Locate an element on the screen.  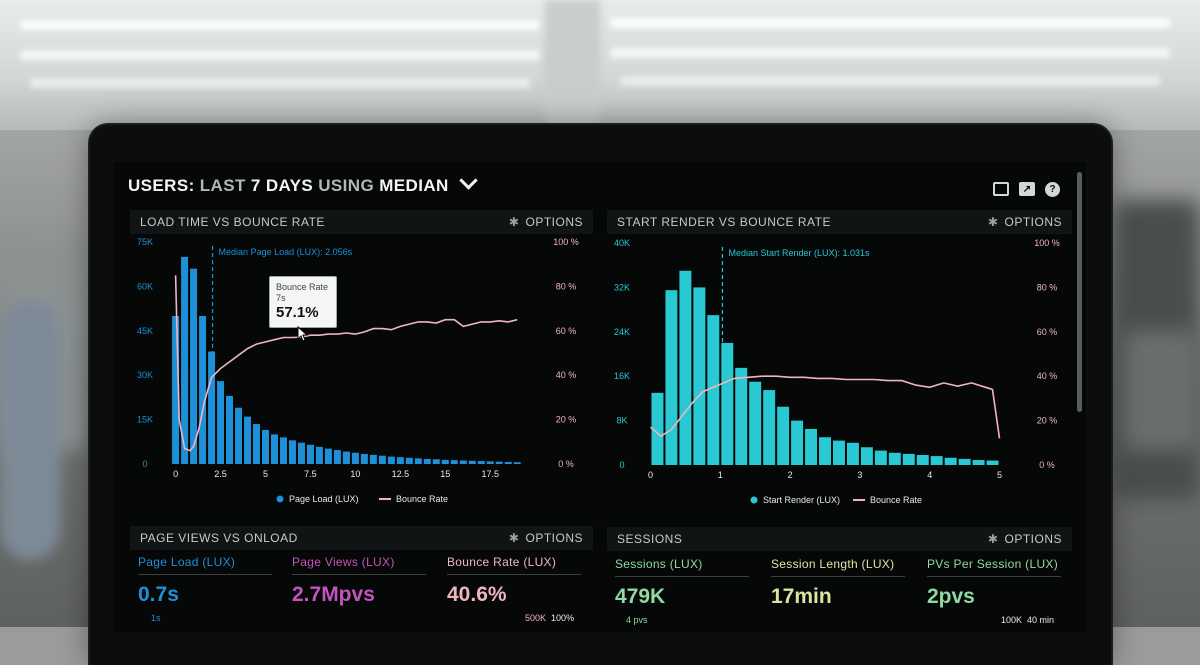
stat-value: 0.7s is located at coordinates (158, 594).